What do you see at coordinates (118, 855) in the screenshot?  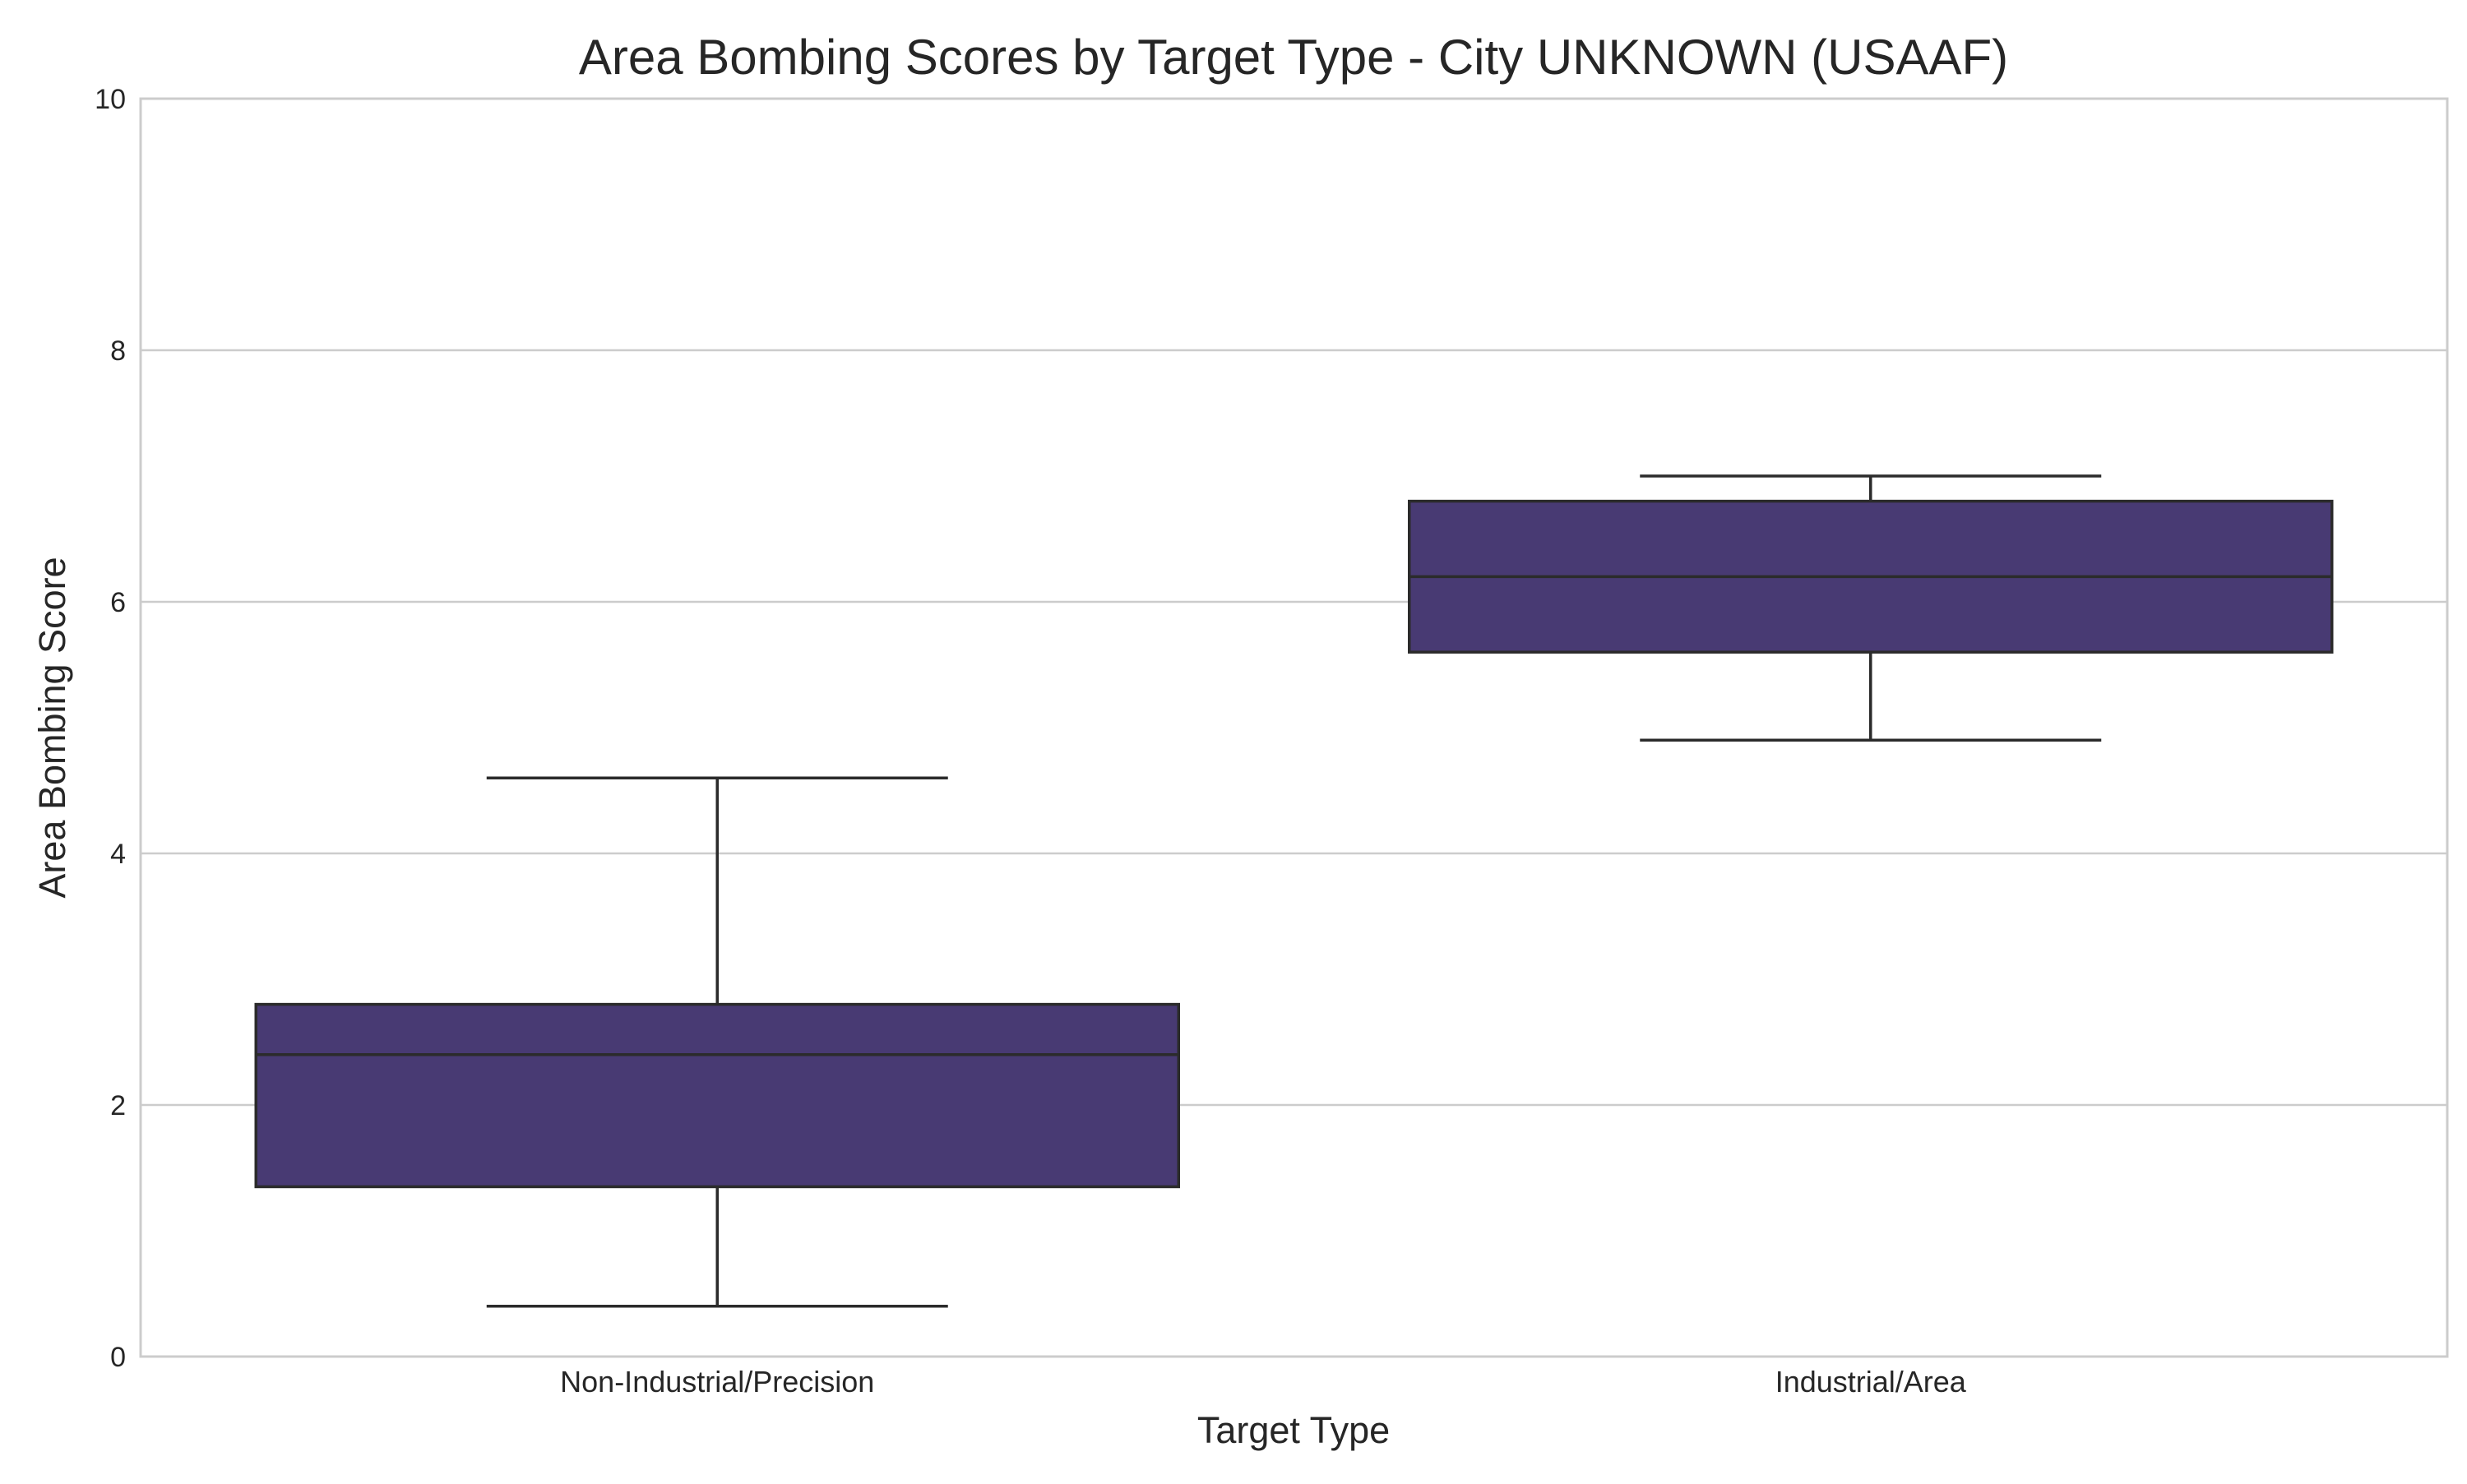 I see `y-tick-label: 4` at bounding box center [118, 855].